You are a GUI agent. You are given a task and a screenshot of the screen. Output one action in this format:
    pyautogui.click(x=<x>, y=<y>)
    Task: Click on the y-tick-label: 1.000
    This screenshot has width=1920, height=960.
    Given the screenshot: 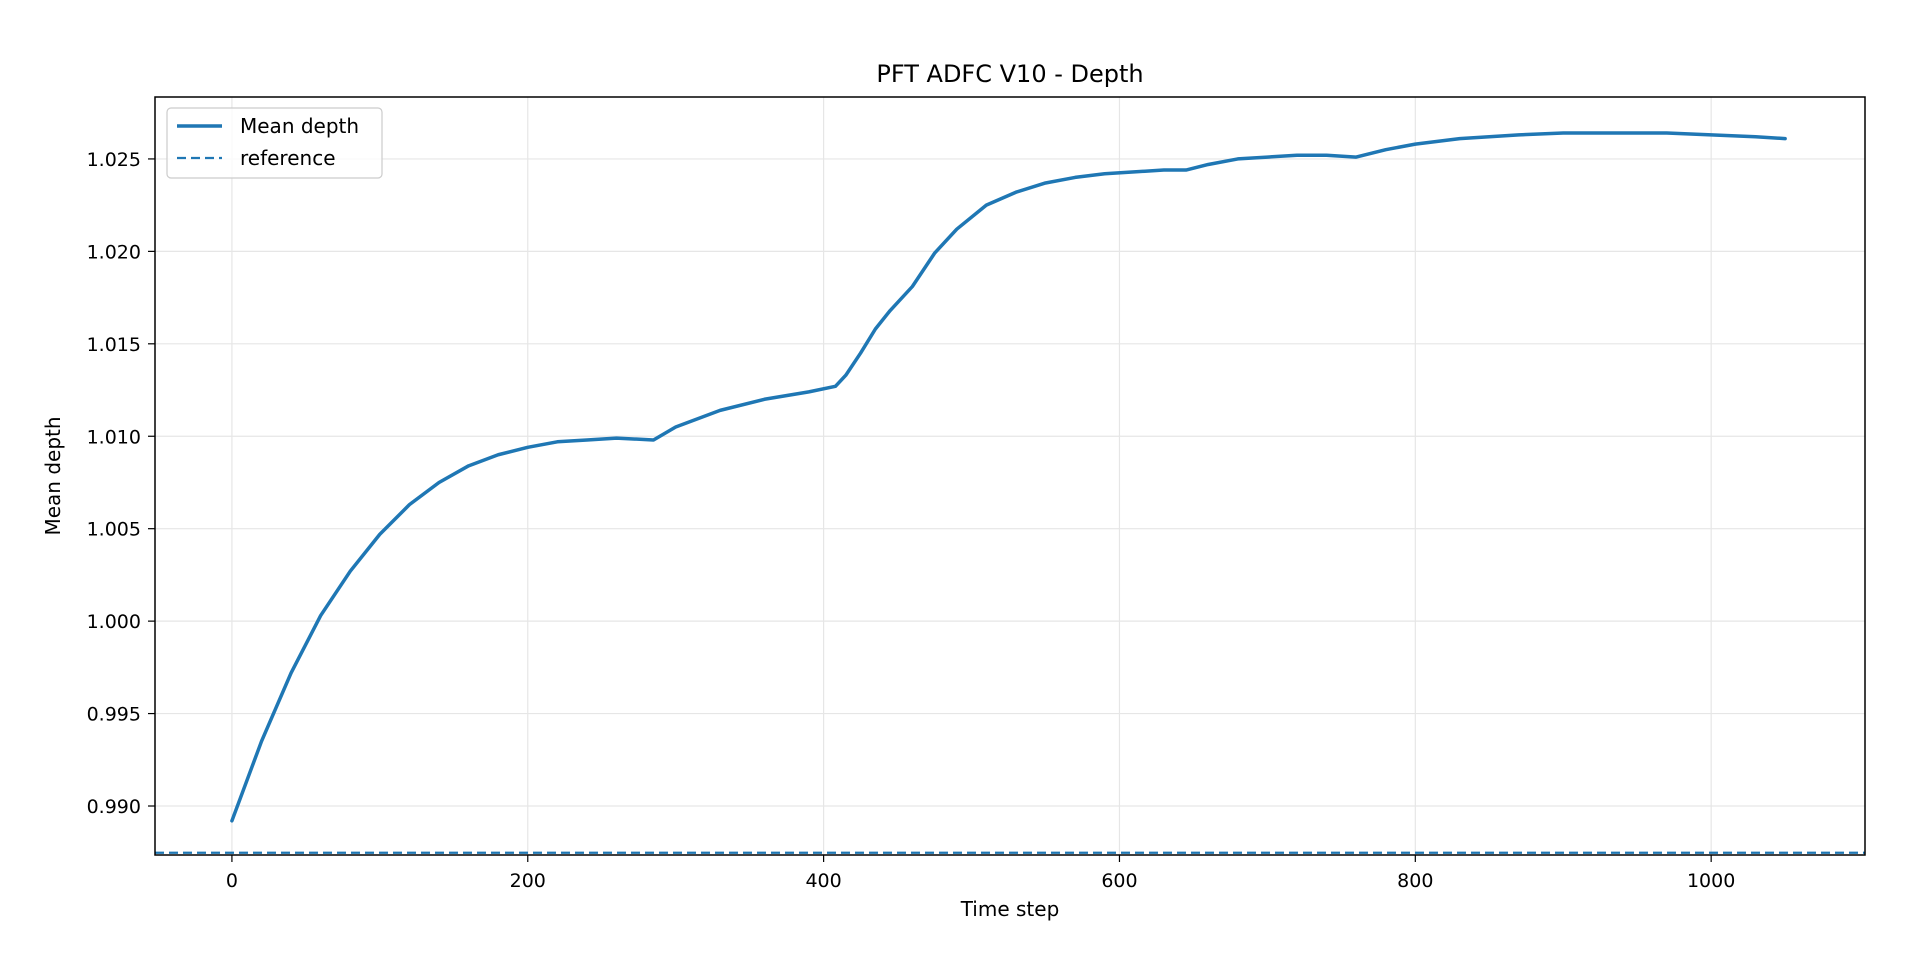 What is the action you would take?
    pyautogui.click(x=114, y=622)
    